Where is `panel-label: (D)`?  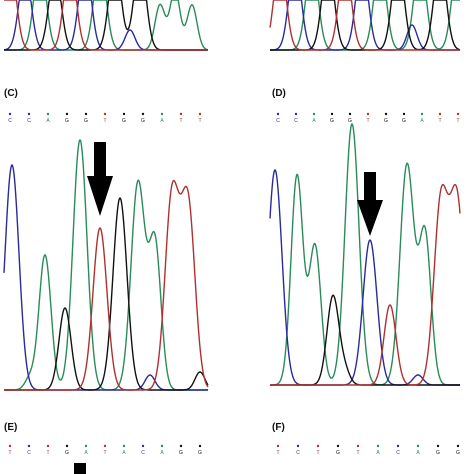 panel-label: (D) is located at coordinates (279, 93).